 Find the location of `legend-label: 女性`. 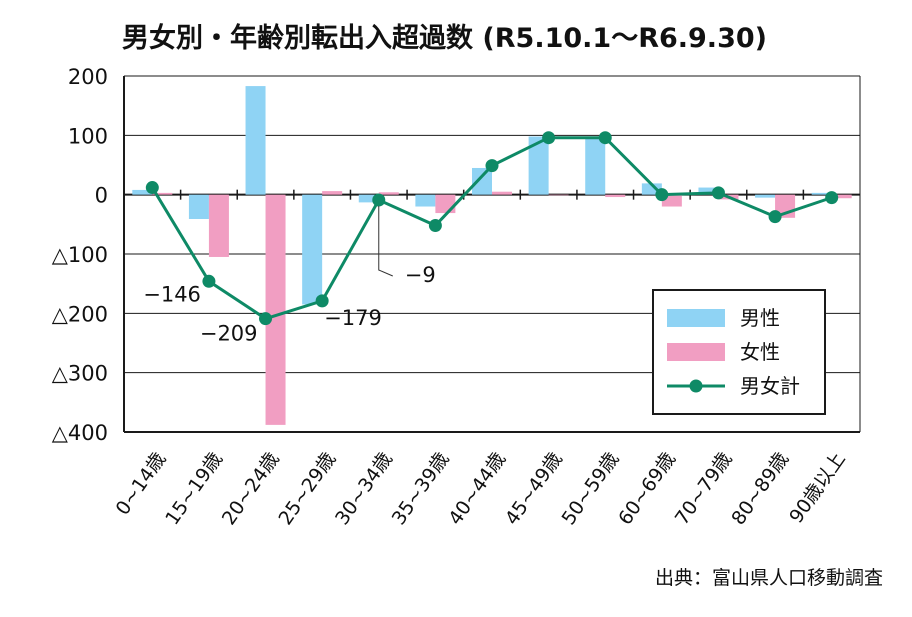

legend-label: 女性 is located at coordinates (760, 352).